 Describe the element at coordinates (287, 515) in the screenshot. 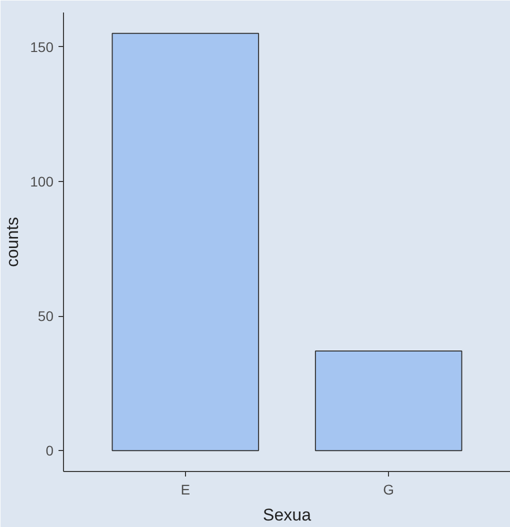

I see `x-axis-title: Sexua` at that location.